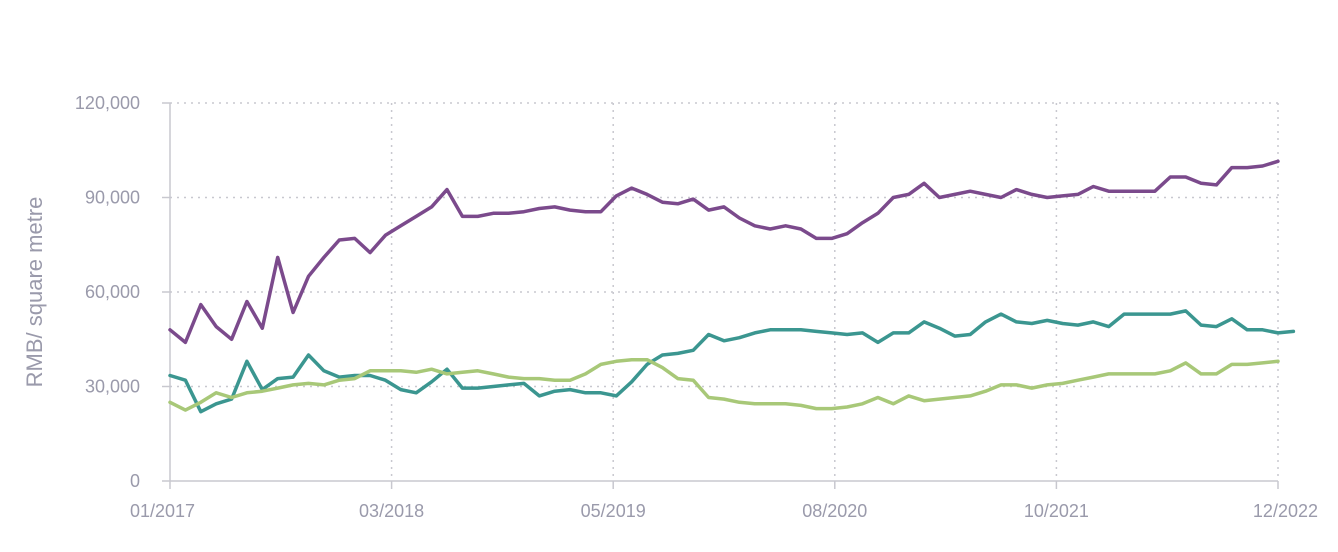 This screenshot has width=1338, height=552. I want to click on y-tick-label: 0, so click(135, 481).